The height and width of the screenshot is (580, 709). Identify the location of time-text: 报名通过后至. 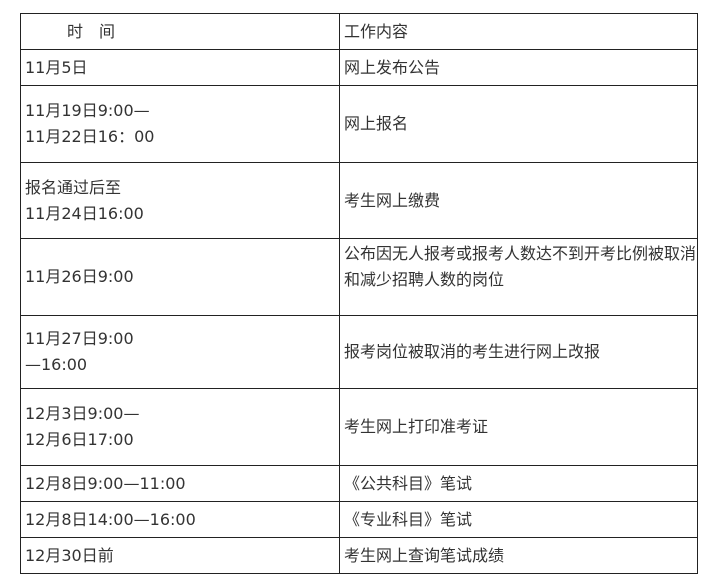
(73, 187).